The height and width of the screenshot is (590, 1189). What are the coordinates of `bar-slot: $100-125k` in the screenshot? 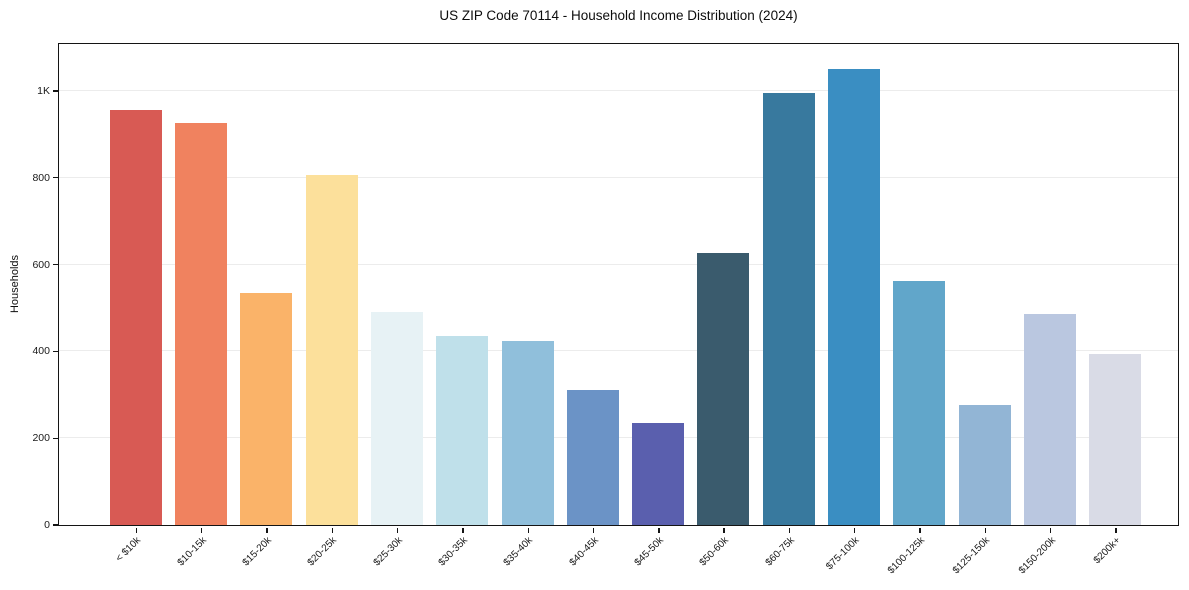 It's located at (919, 310).